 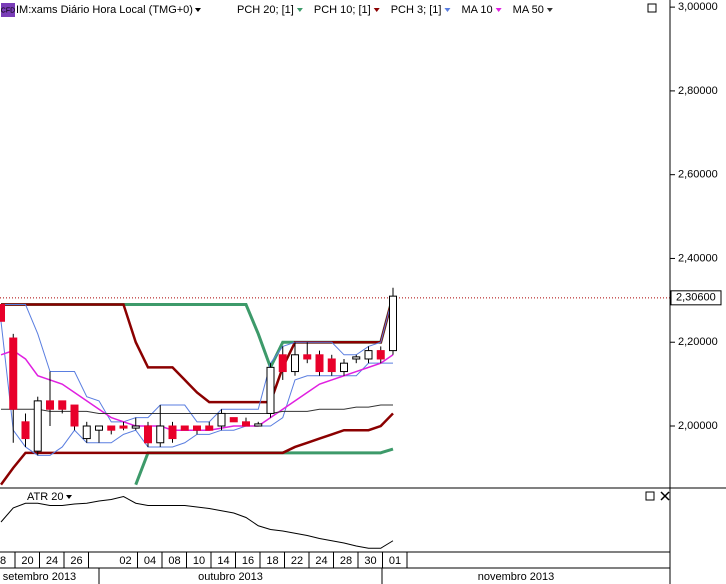 I want to click on legend-entry: PCH 20; [1], so click(x=265, y=10).